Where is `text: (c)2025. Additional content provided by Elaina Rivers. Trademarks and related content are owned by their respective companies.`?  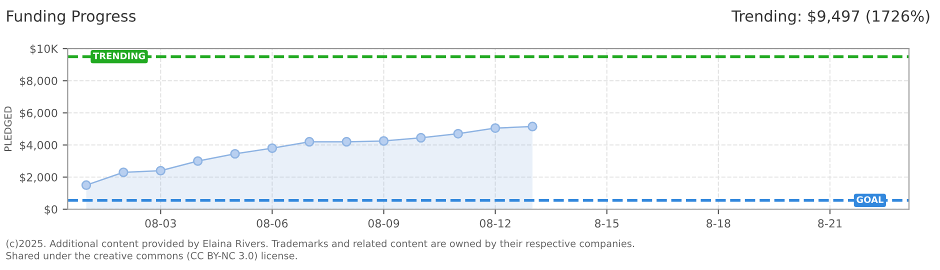 text: (c)2025. Additional content provided by Elaina Rivers. Trademarks and related content are owned by their respective companies. is located at coordinates (320, 245).